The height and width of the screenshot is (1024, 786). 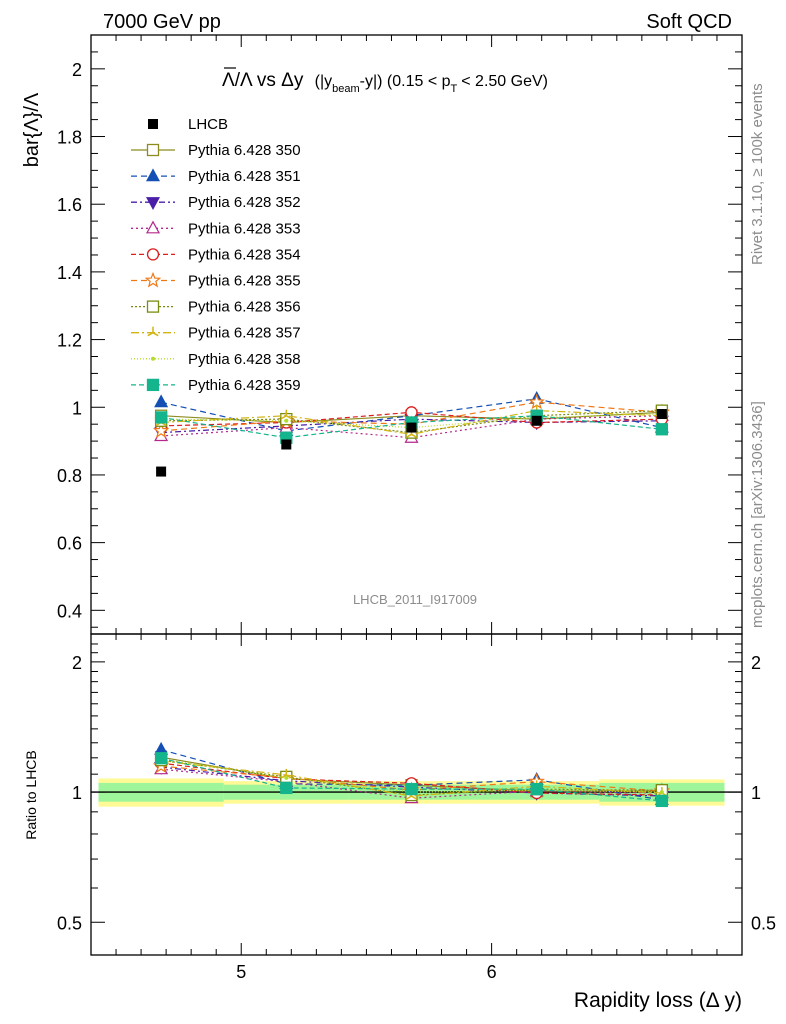 What do you see at coordinates (346, 89) in the screenshot?
I see `title-beam-sub: beam` at bounding box center [346, 89].